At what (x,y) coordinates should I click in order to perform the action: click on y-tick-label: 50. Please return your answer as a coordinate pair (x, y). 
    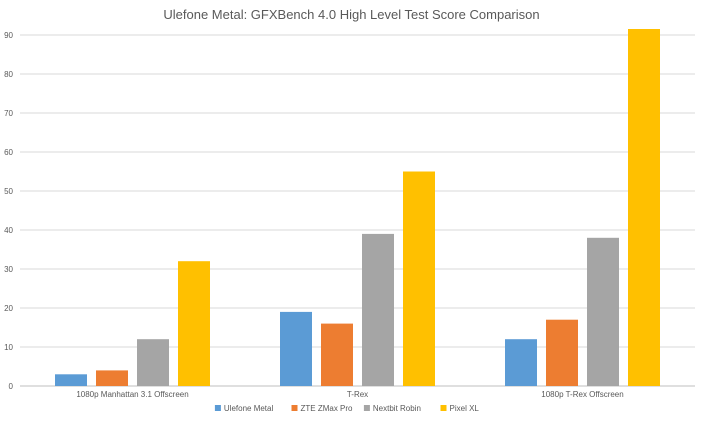
    Looking at the image, I should click on (8, 191).